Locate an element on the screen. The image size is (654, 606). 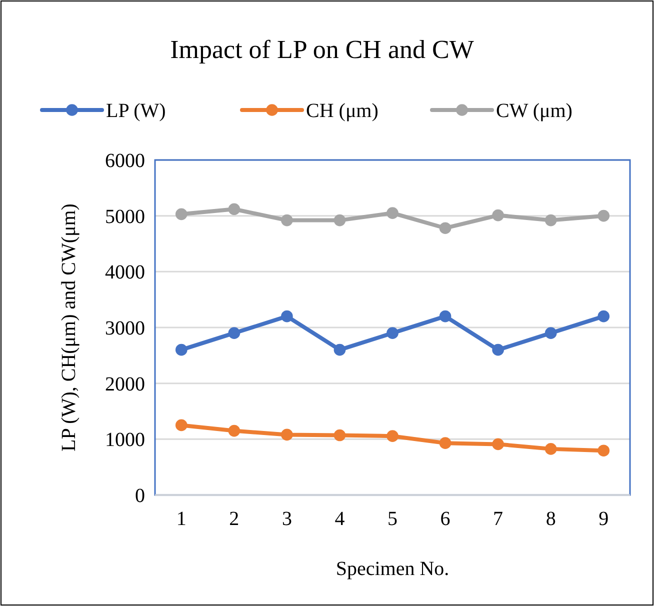
y-tick-label: 0 is located at coordinates (140, 496).